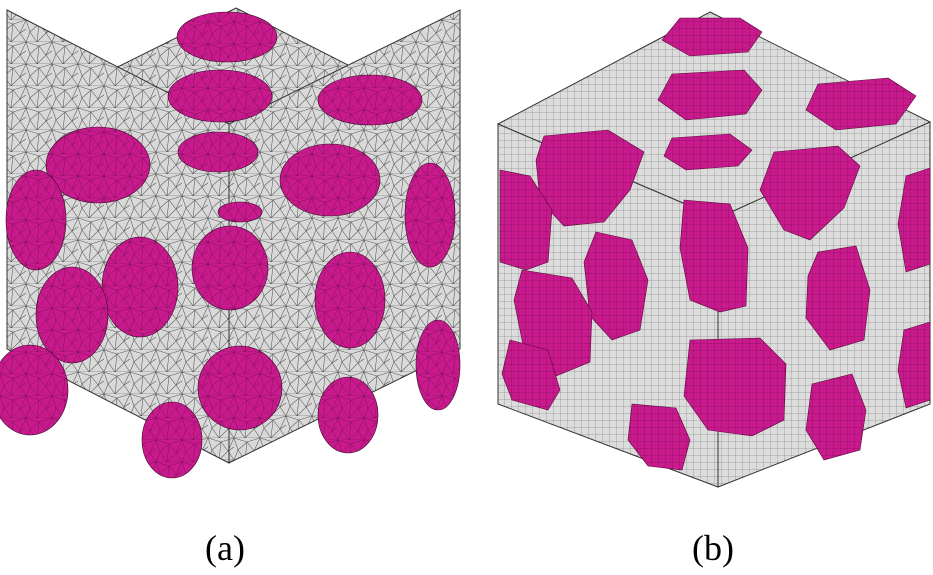 Image resolution: width=933 pixels, height=575 pixels. Describe the element at coordinates (329, 308) in the screenshot. I see `panel-a-inclusions-right` at that location.